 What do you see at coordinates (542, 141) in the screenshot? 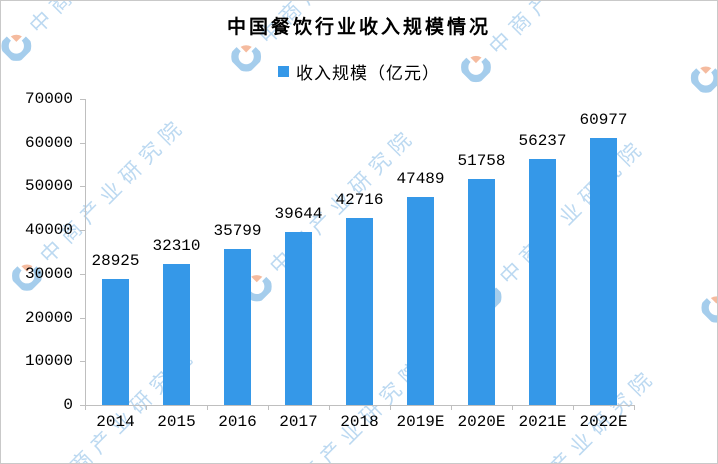
I see `value-label: 56237` at bounding box center [542, 141].